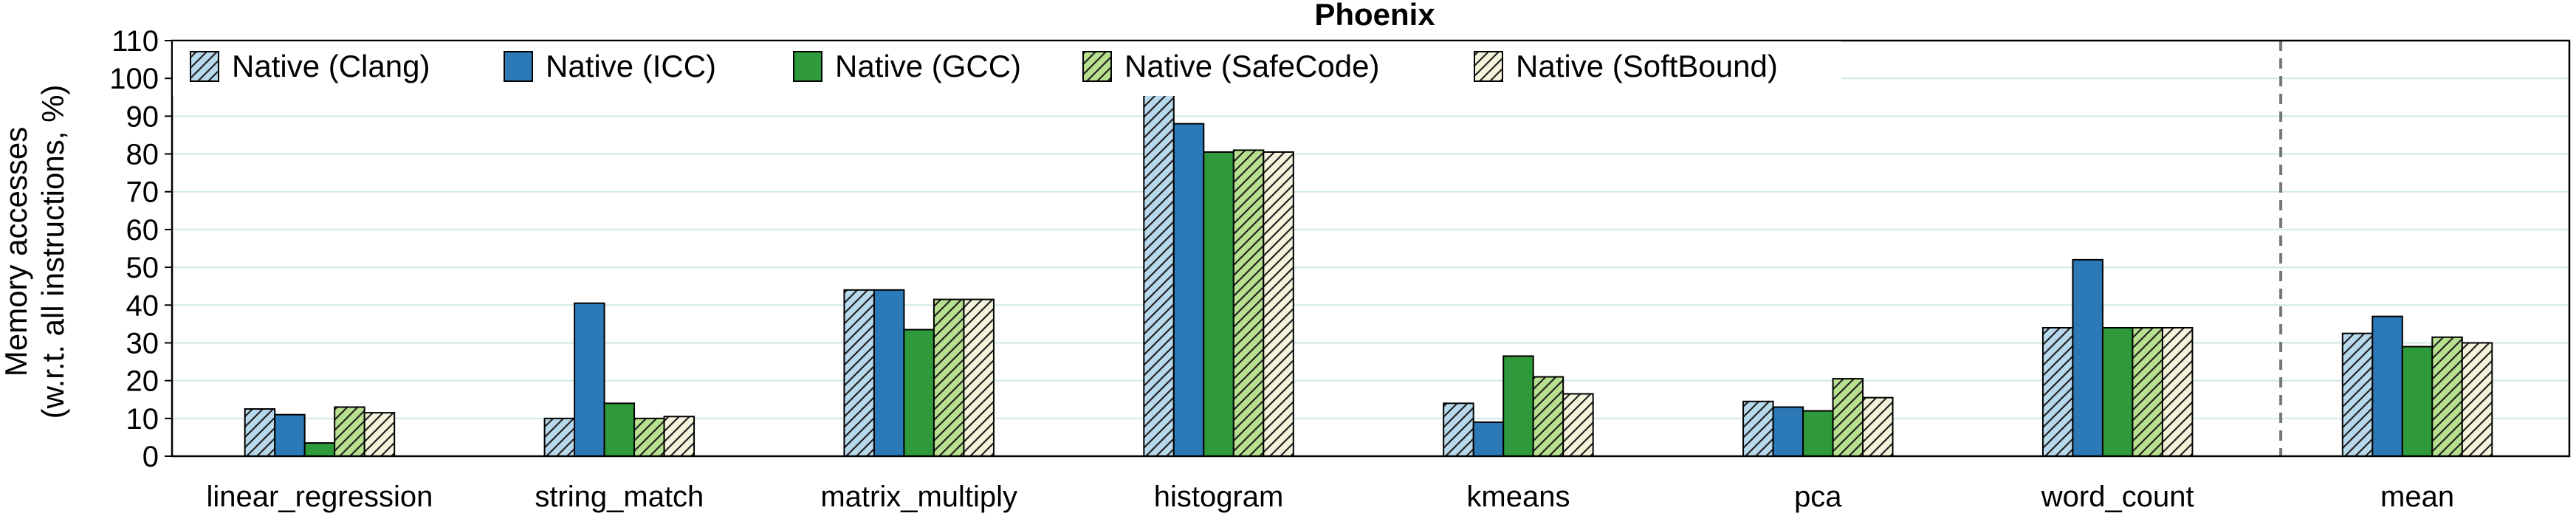  I want to click on y-tick-label: 80, so click(142, 155).